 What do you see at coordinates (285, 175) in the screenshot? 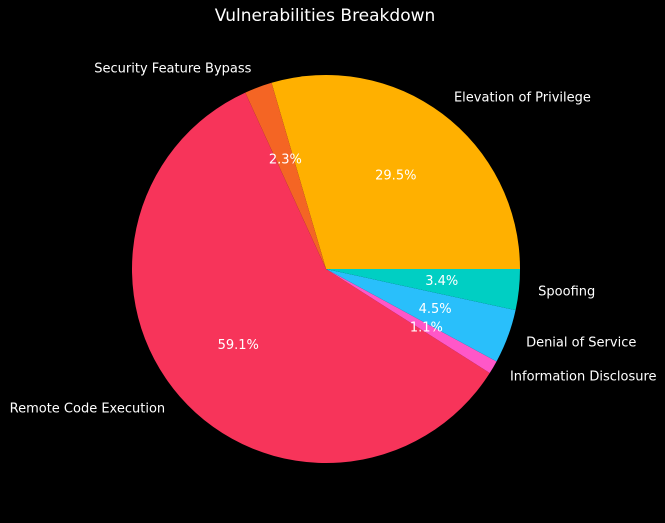
I see `pie-slice-security-feature-bypass` at bounding box center [285, 175].